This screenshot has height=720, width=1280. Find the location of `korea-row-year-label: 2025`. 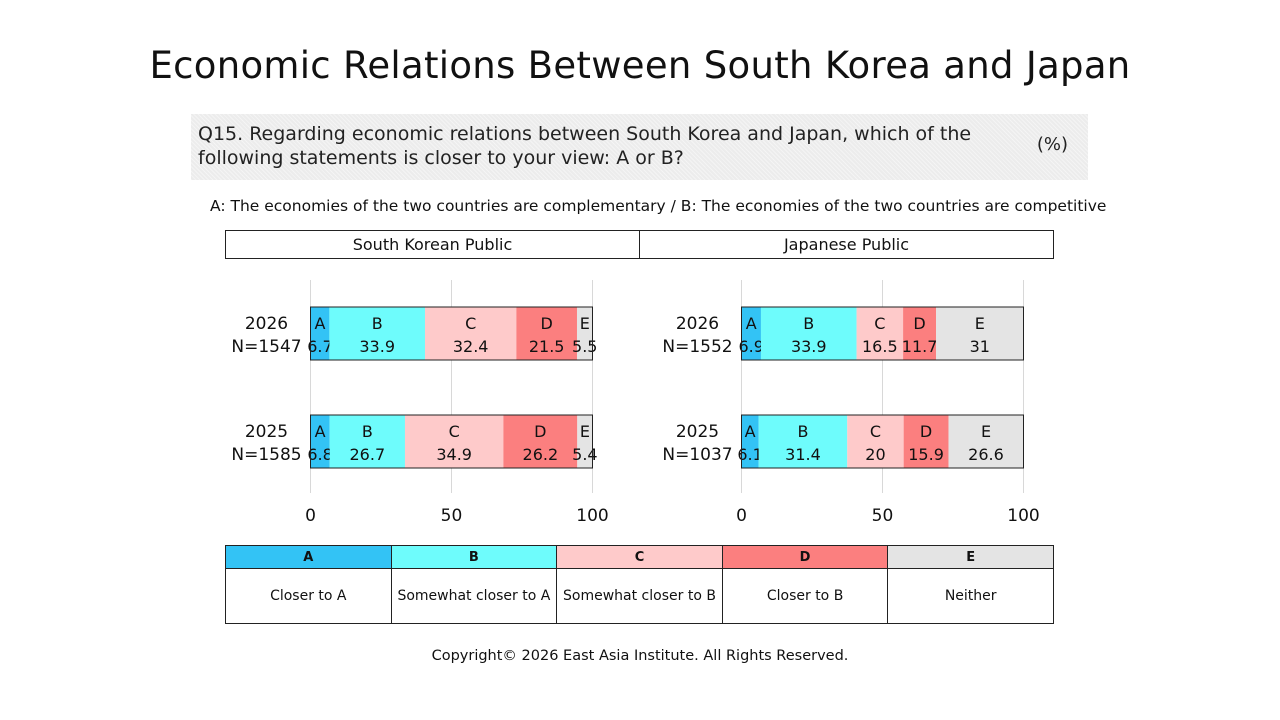

korea-row-year-label: 2025 is located at coordinates (266, 432).